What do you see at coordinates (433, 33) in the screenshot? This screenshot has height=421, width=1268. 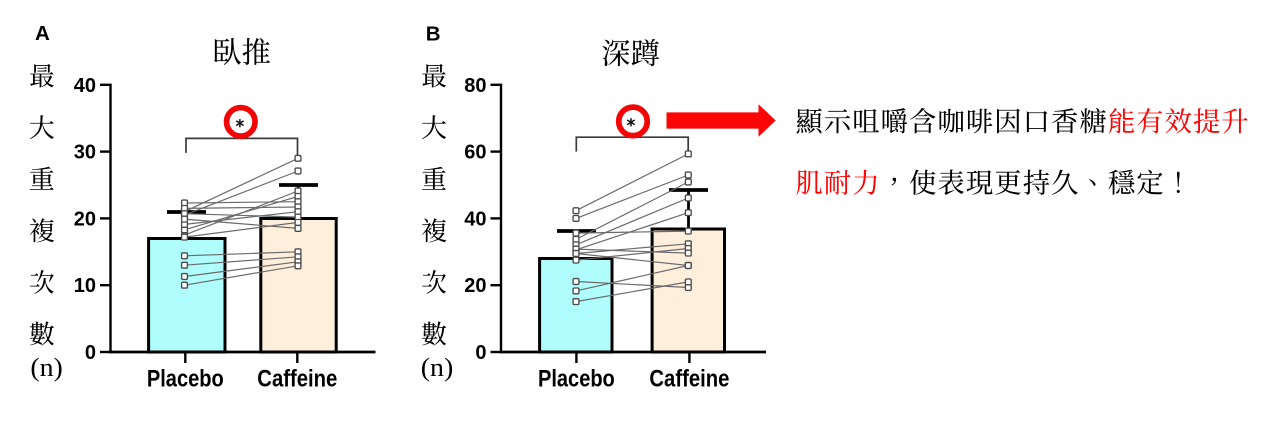 I see `svg-text: B` at bounding box center [433, 33].